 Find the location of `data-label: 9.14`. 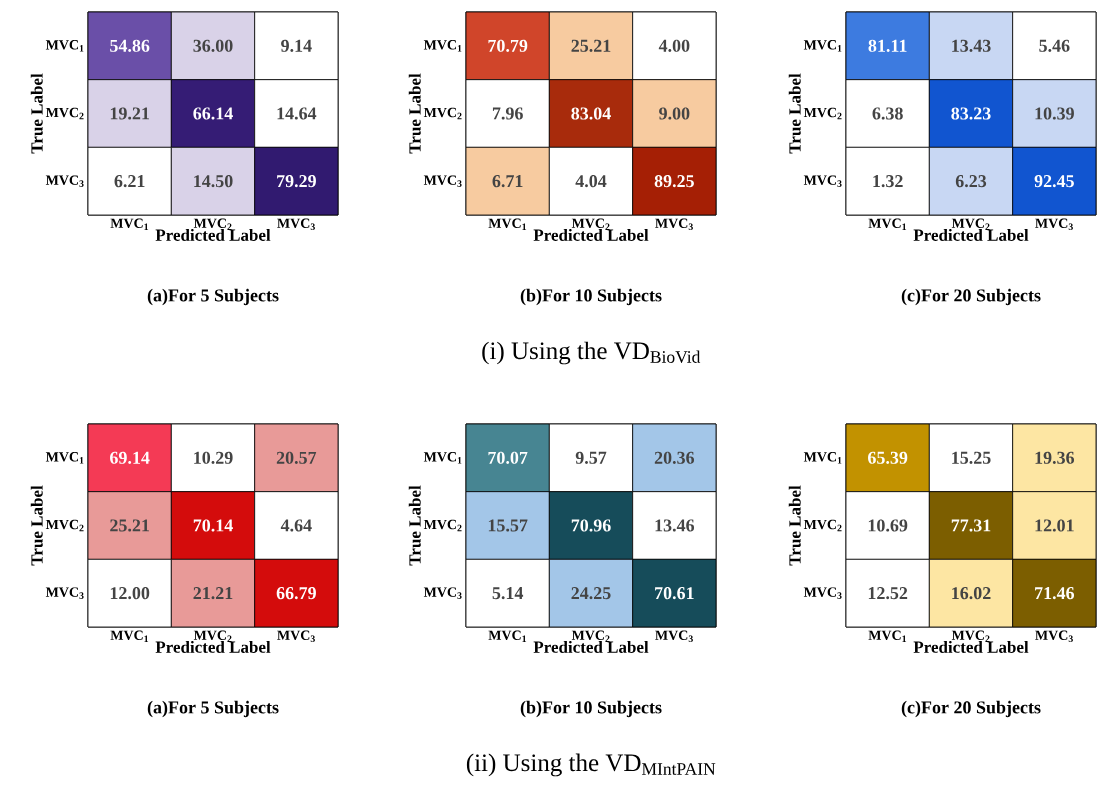

data-label: 9.14 is located at coordinates (296, 45).